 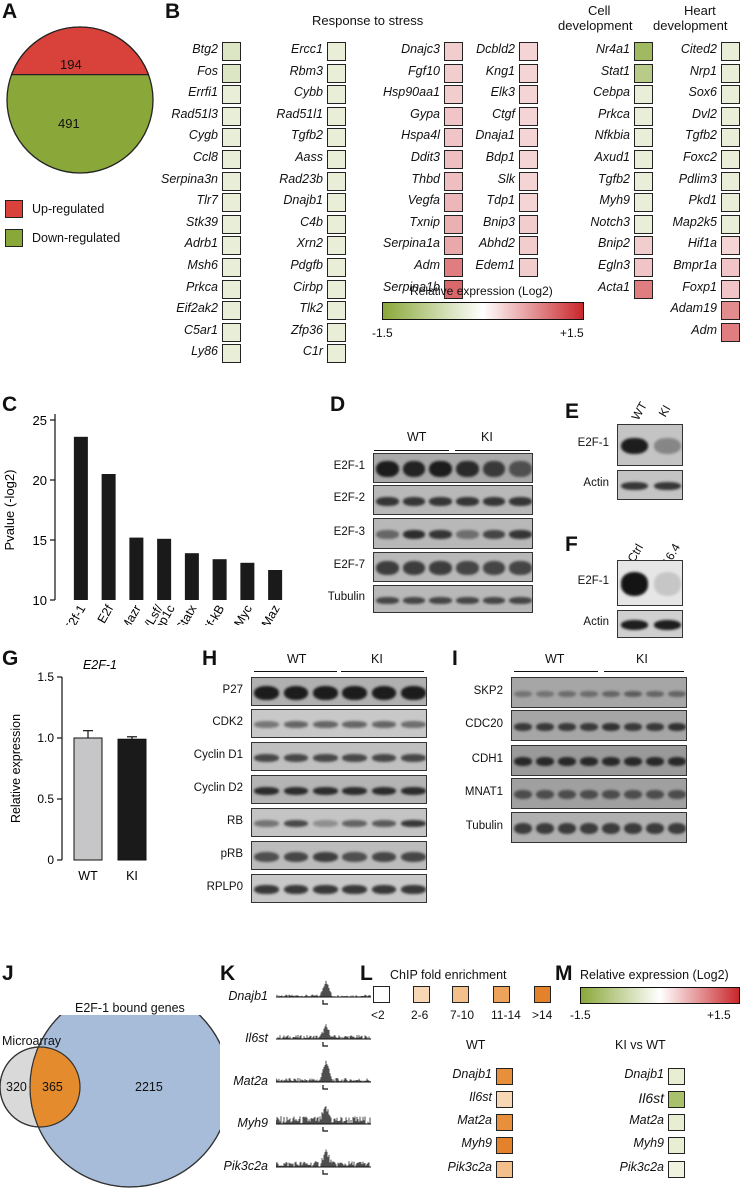 I want to click on wt-bracket-d, so click(x=411, y=450).